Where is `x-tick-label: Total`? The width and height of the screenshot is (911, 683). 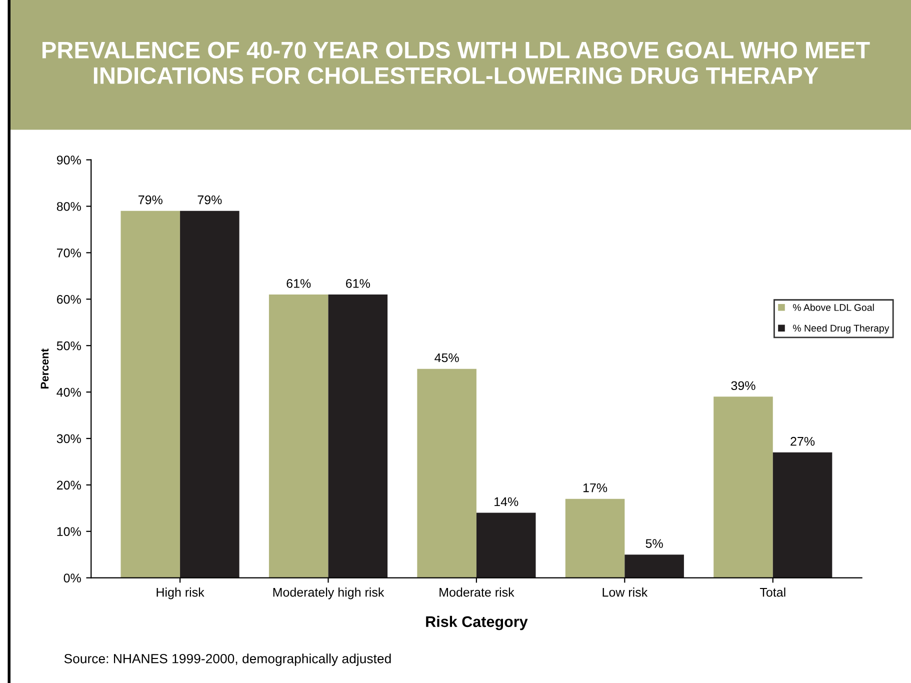
x-tick-label: Total is located at coordinates (773, 592).